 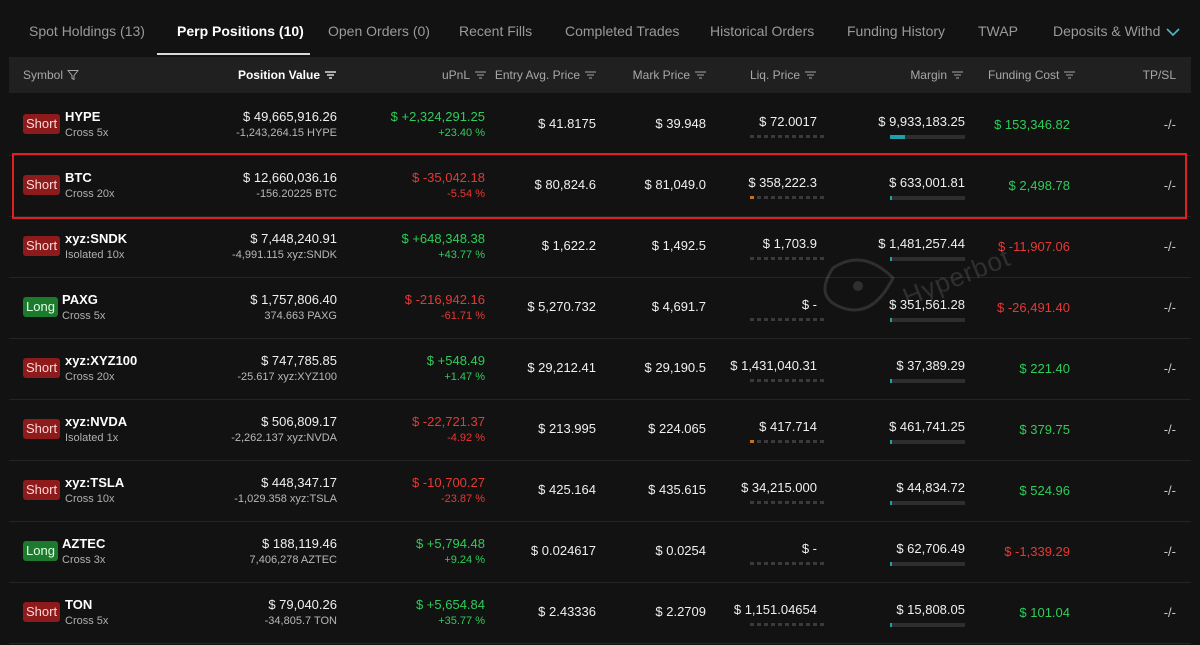 I want to click on upnl-value: $ +2,324,291.25, so click(x=437, y=116).